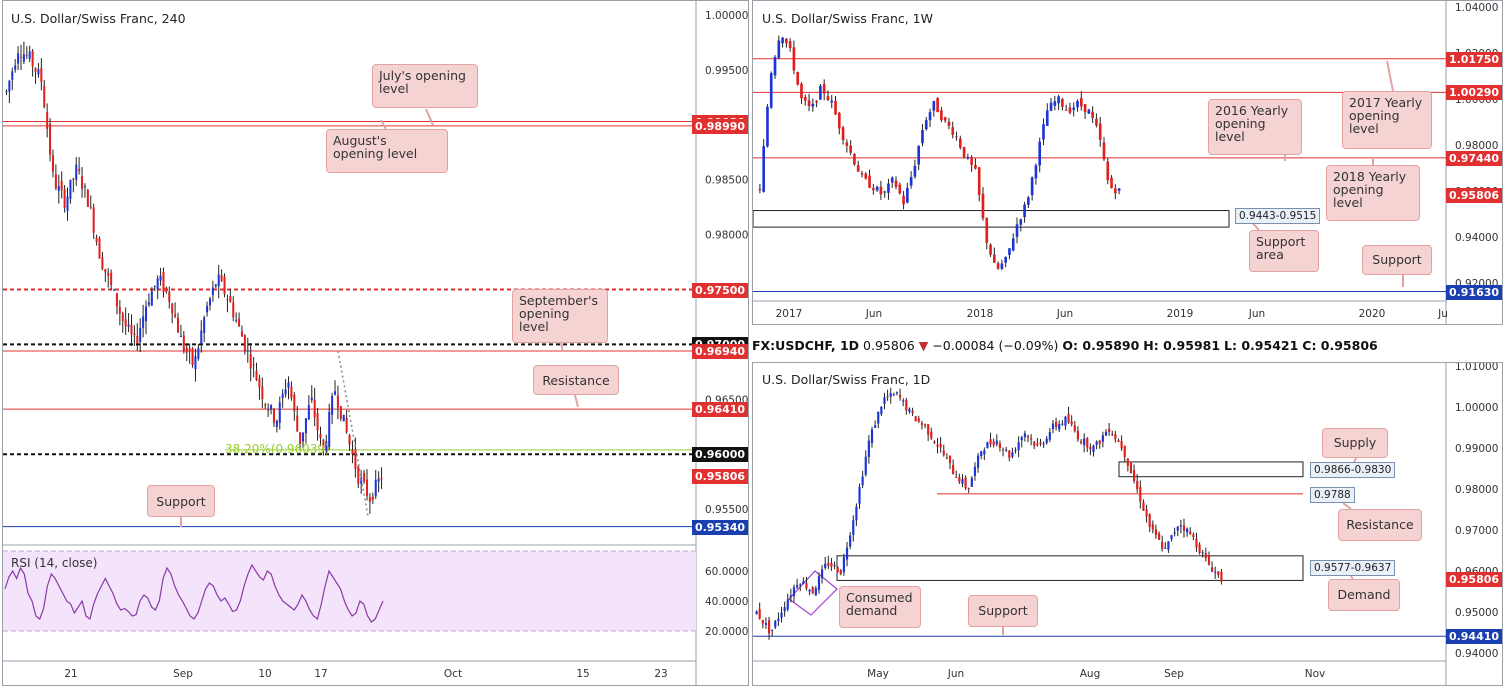 The height and width of the screenshot is (686, 1505). Describe the element at coordinates (1364, 595) in the screenshot. I see `annotation-demand: Demand` at that location.